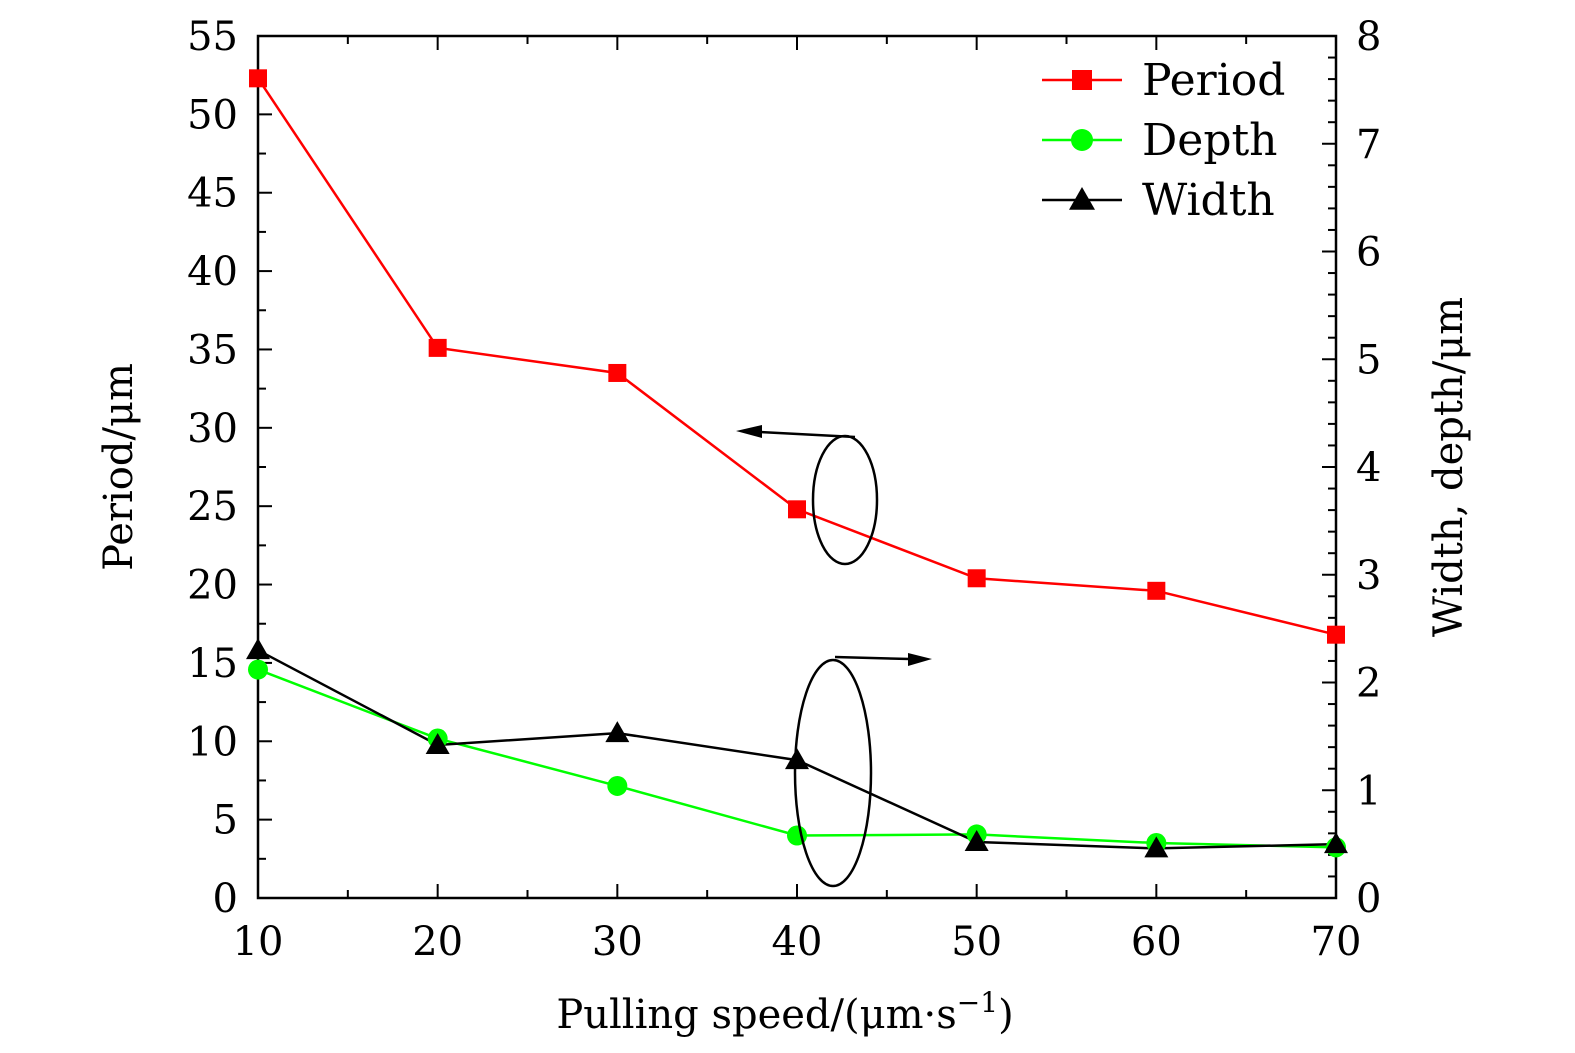 This screenshot has width=1575, height=1053. I want to click on legend-label-width: Width, so click(1208, 200).